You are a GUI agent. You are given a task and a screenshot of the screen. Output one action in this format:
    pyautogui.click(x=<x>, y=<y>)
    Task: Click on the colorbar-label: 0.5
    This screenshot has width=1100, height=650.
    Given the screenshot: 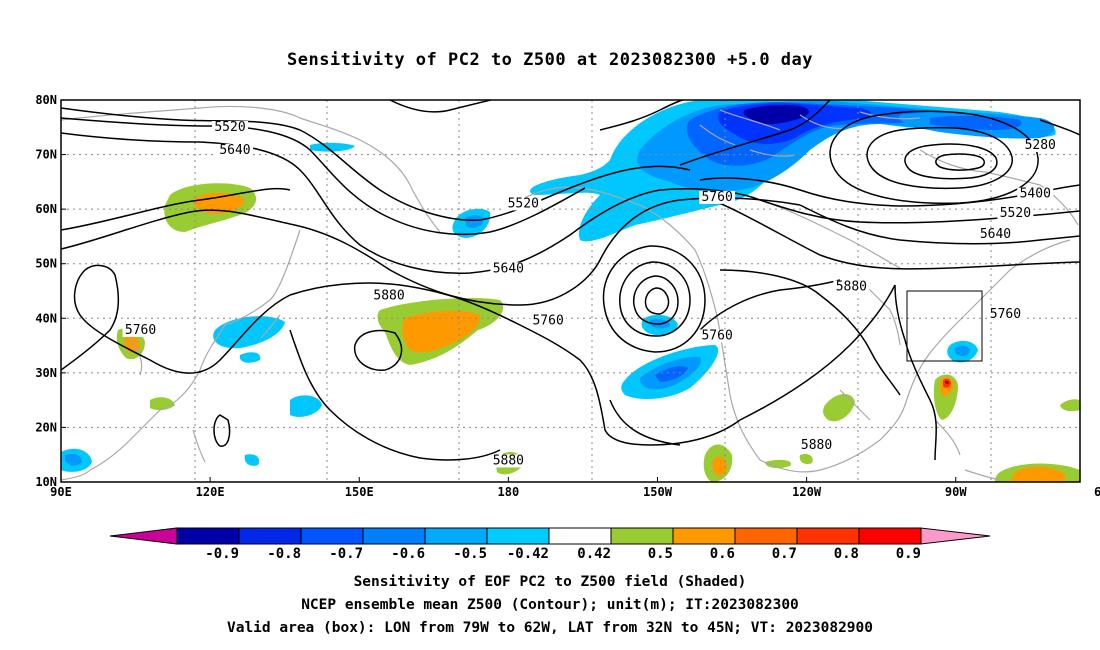 What is the action you would take?
    pyautogui.click(x=660, y=554)
    